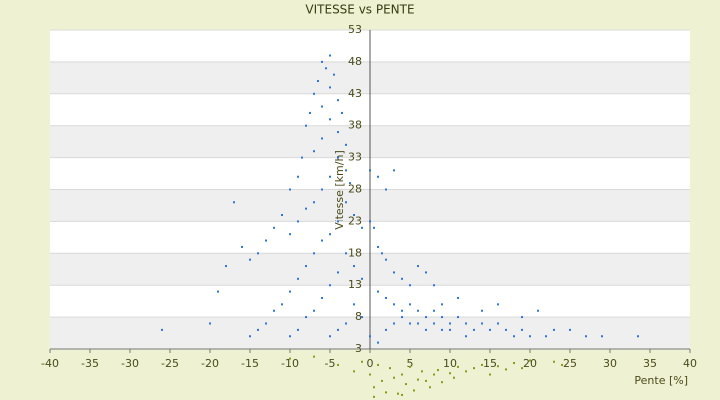  I want to click on x-tick-label: -10, so click(290, 363).